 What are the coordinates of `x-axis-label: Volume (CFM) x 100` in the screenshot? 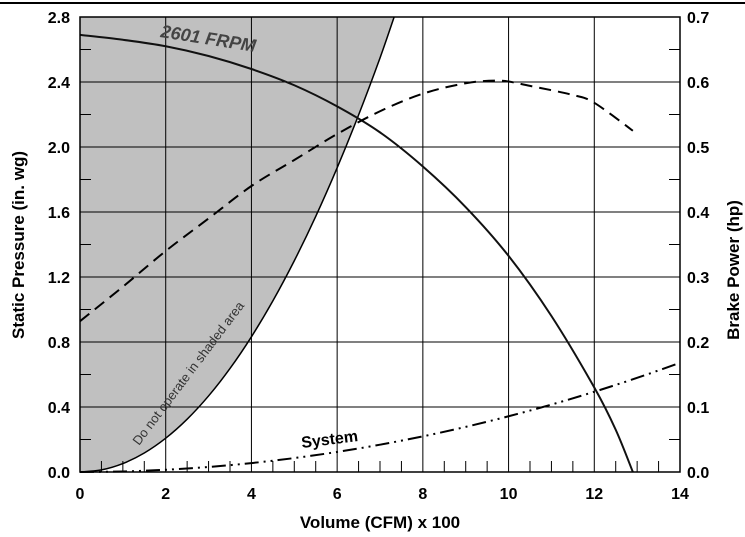 It's located at (380, 522).